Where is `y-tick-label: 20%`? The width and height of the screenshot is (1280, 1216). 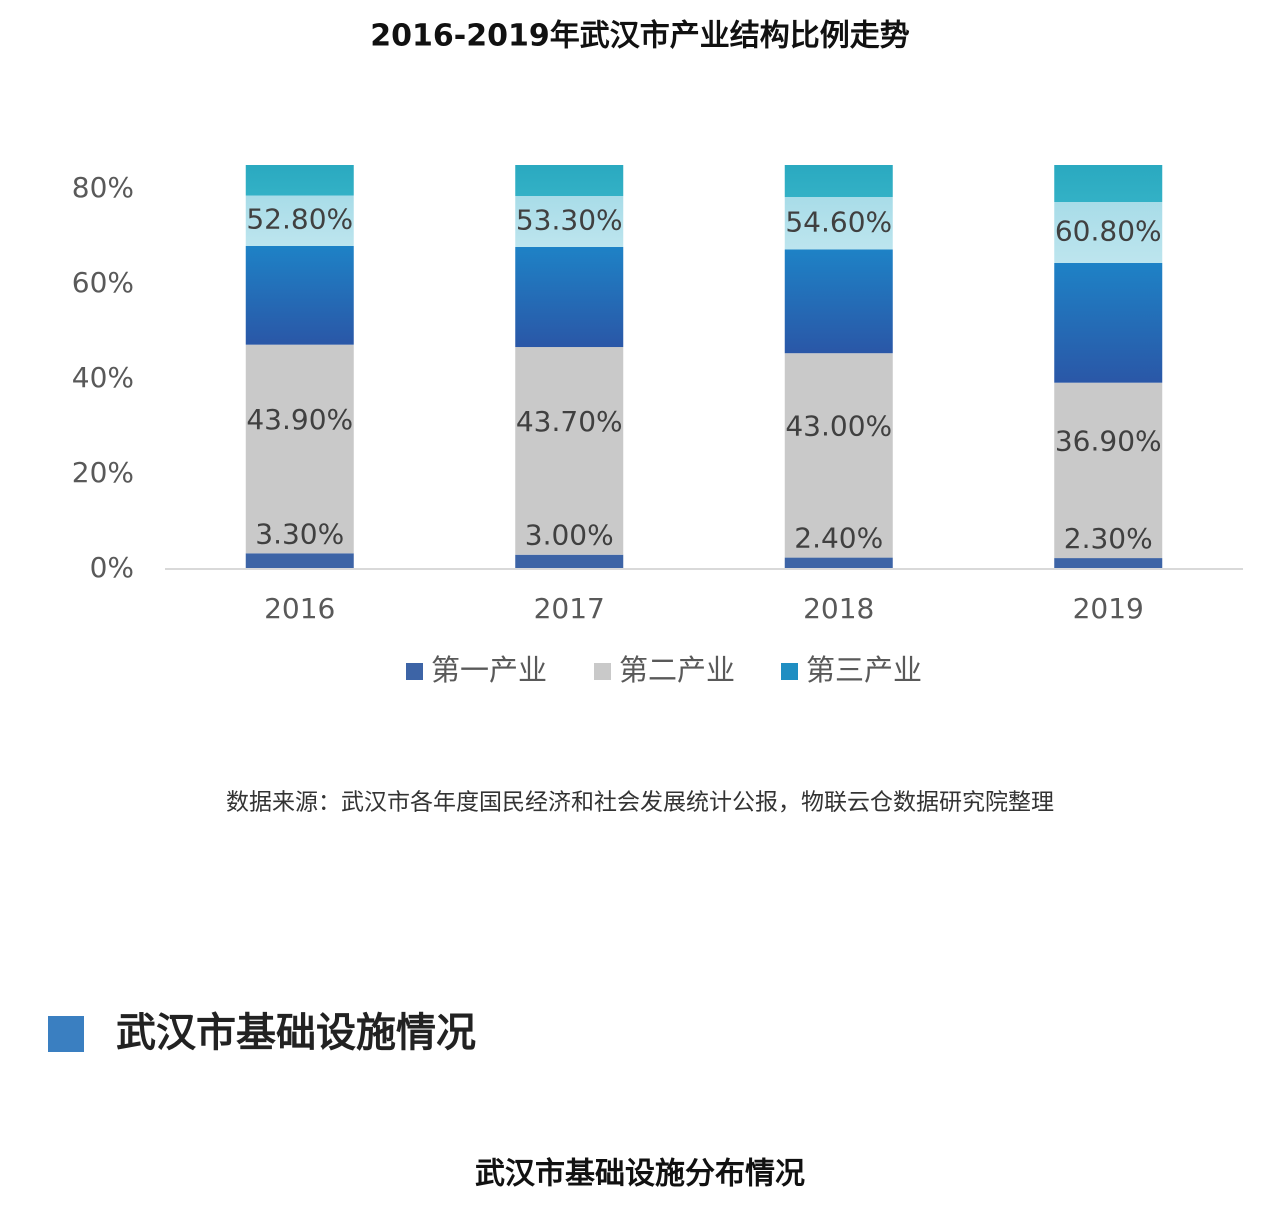 y-tick-label: 20% is located at coordinates (103, 472).